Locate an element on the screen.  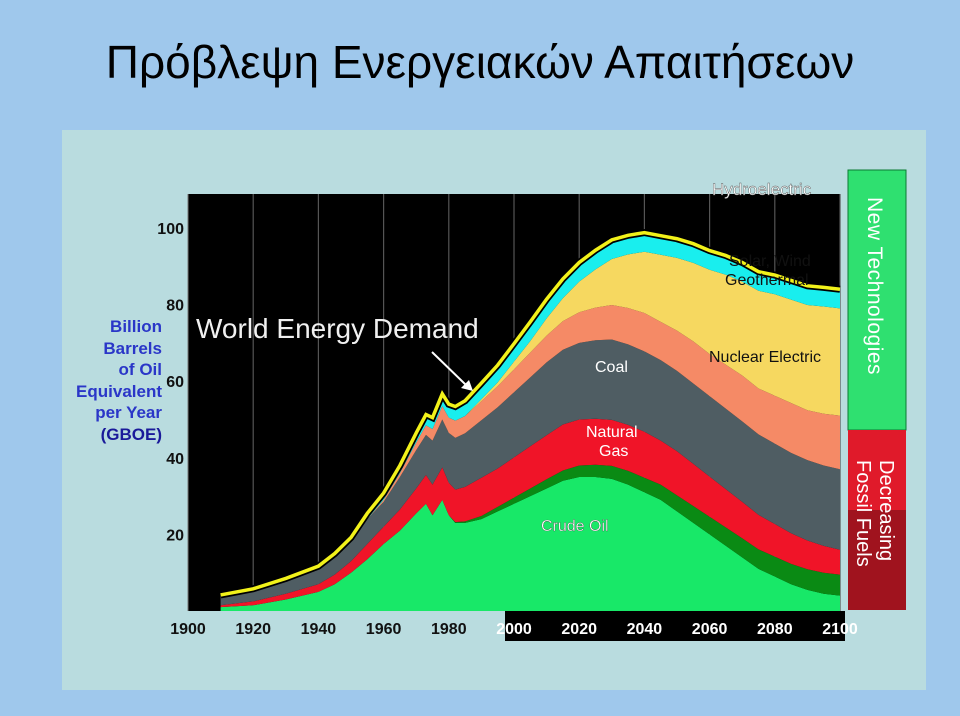
y-axis-label-line-1: Billion is located at coordinates (136, 326).